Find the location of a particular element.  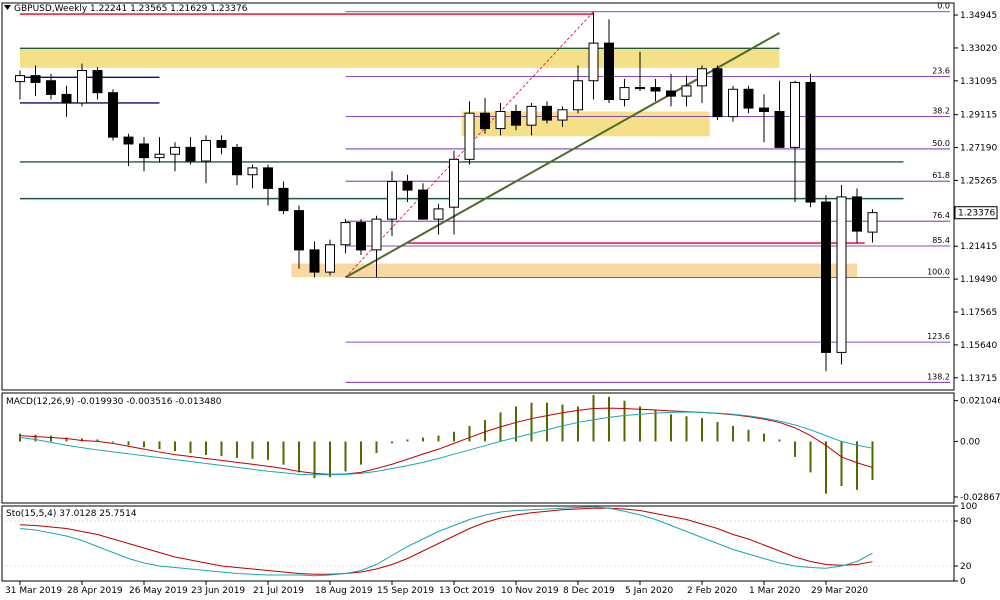

x-tick-label: 31 Mar 2019 is located at coordinates (33, 591).